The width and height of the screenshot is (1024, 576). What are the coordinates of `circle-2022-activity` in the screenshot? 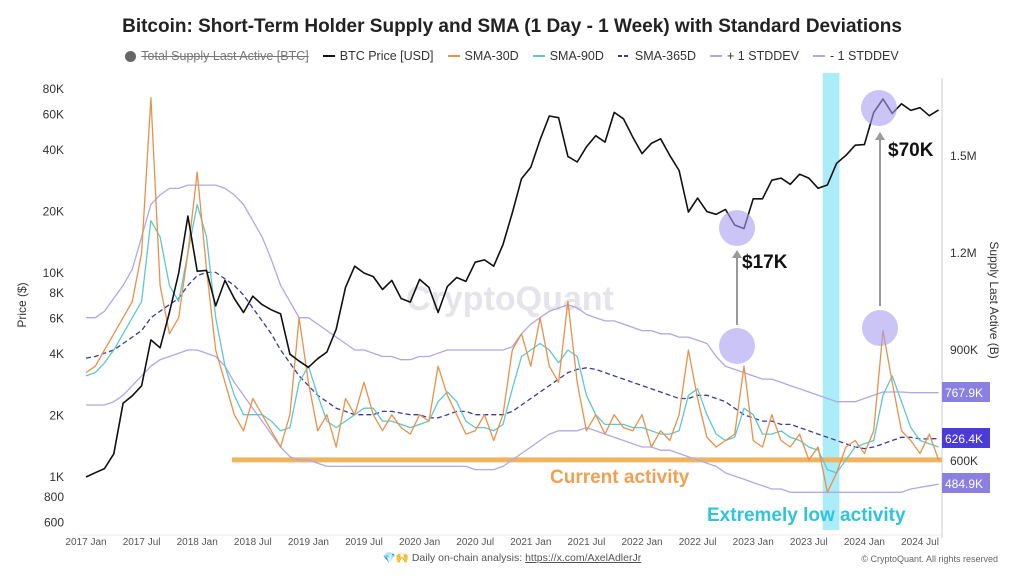 It's located at (737, 346).